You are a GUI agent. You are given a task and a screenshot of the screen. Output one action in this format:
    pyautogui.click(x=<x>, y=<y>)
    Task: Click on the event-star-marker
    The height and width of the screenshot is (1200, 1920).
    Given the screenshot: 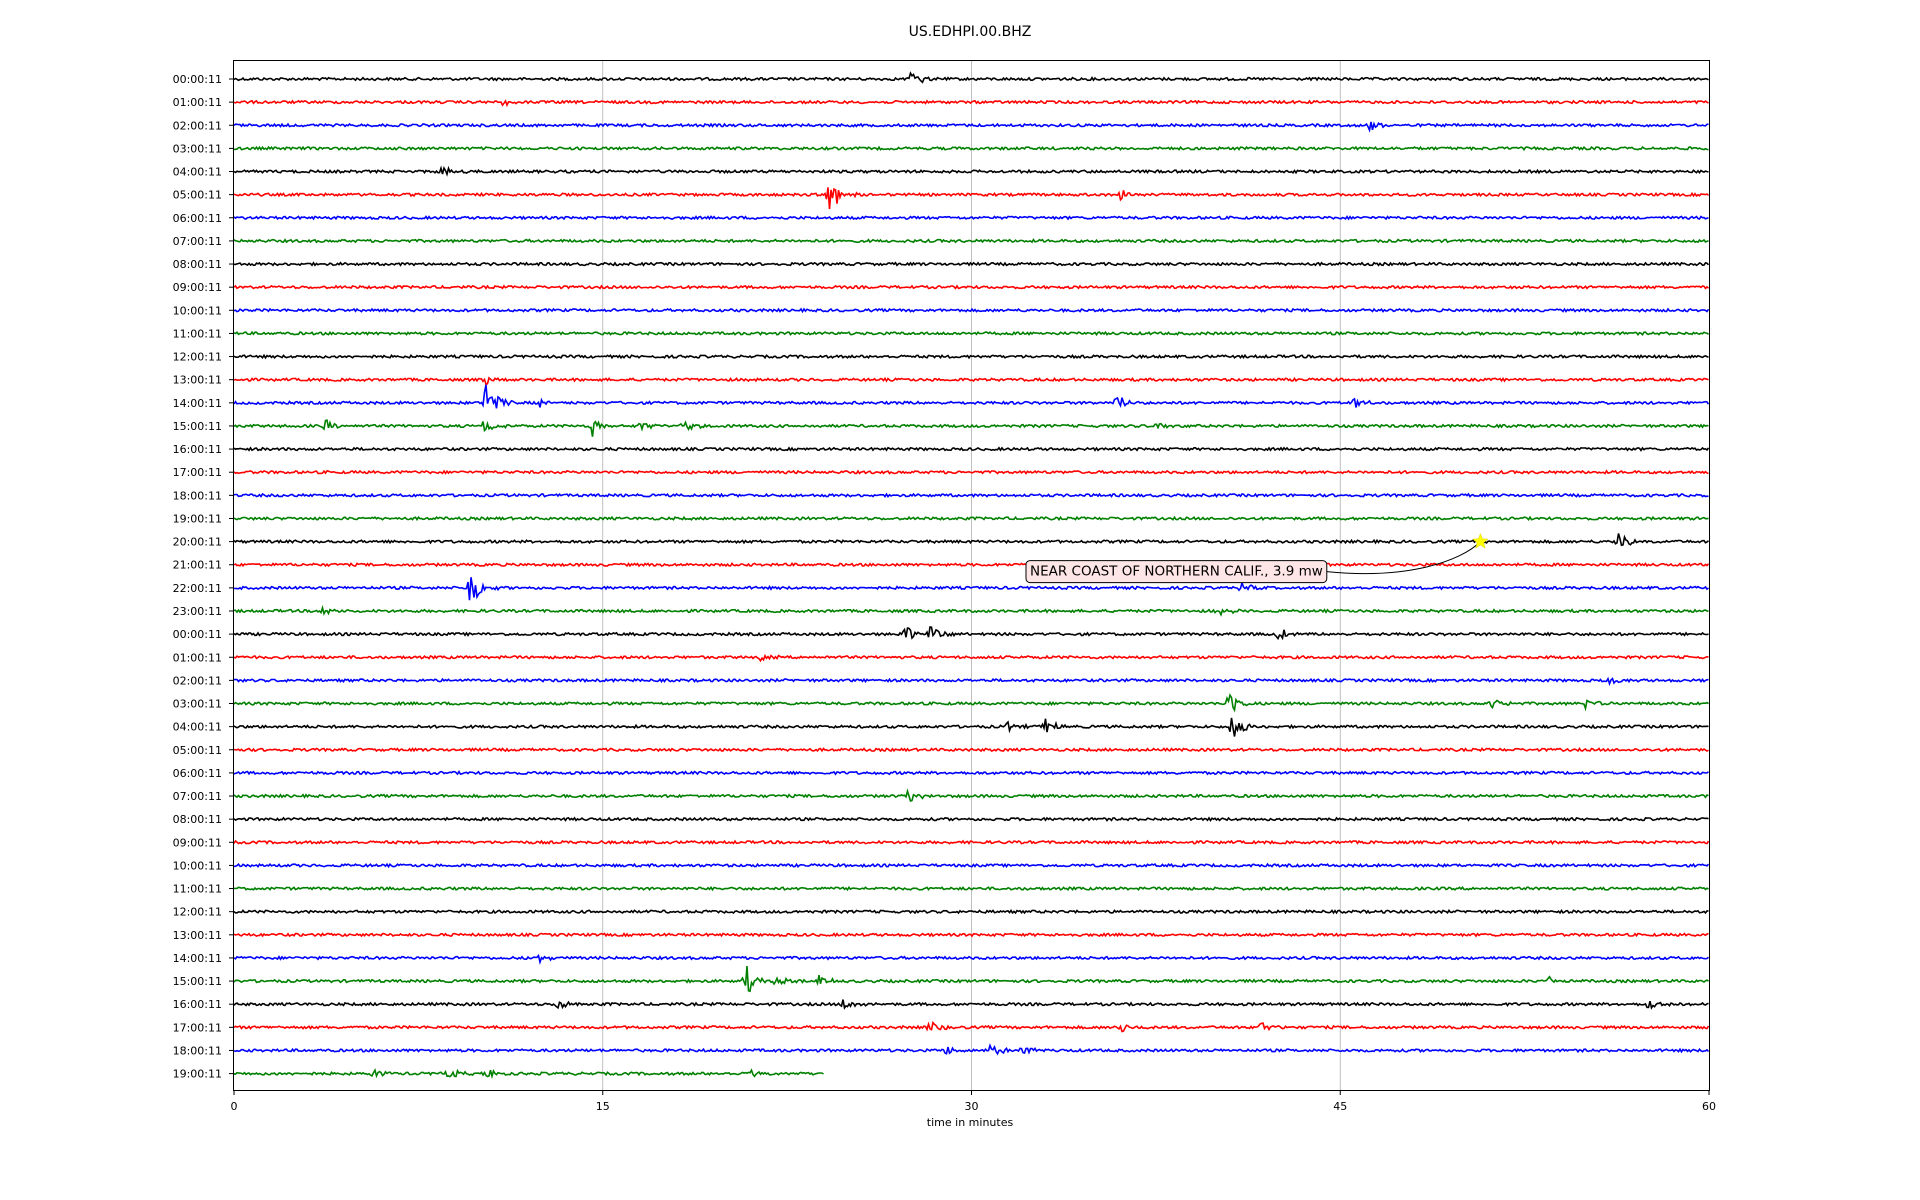 What is the action you would take?
    pyautogui.click(x=1480, y=540)
    